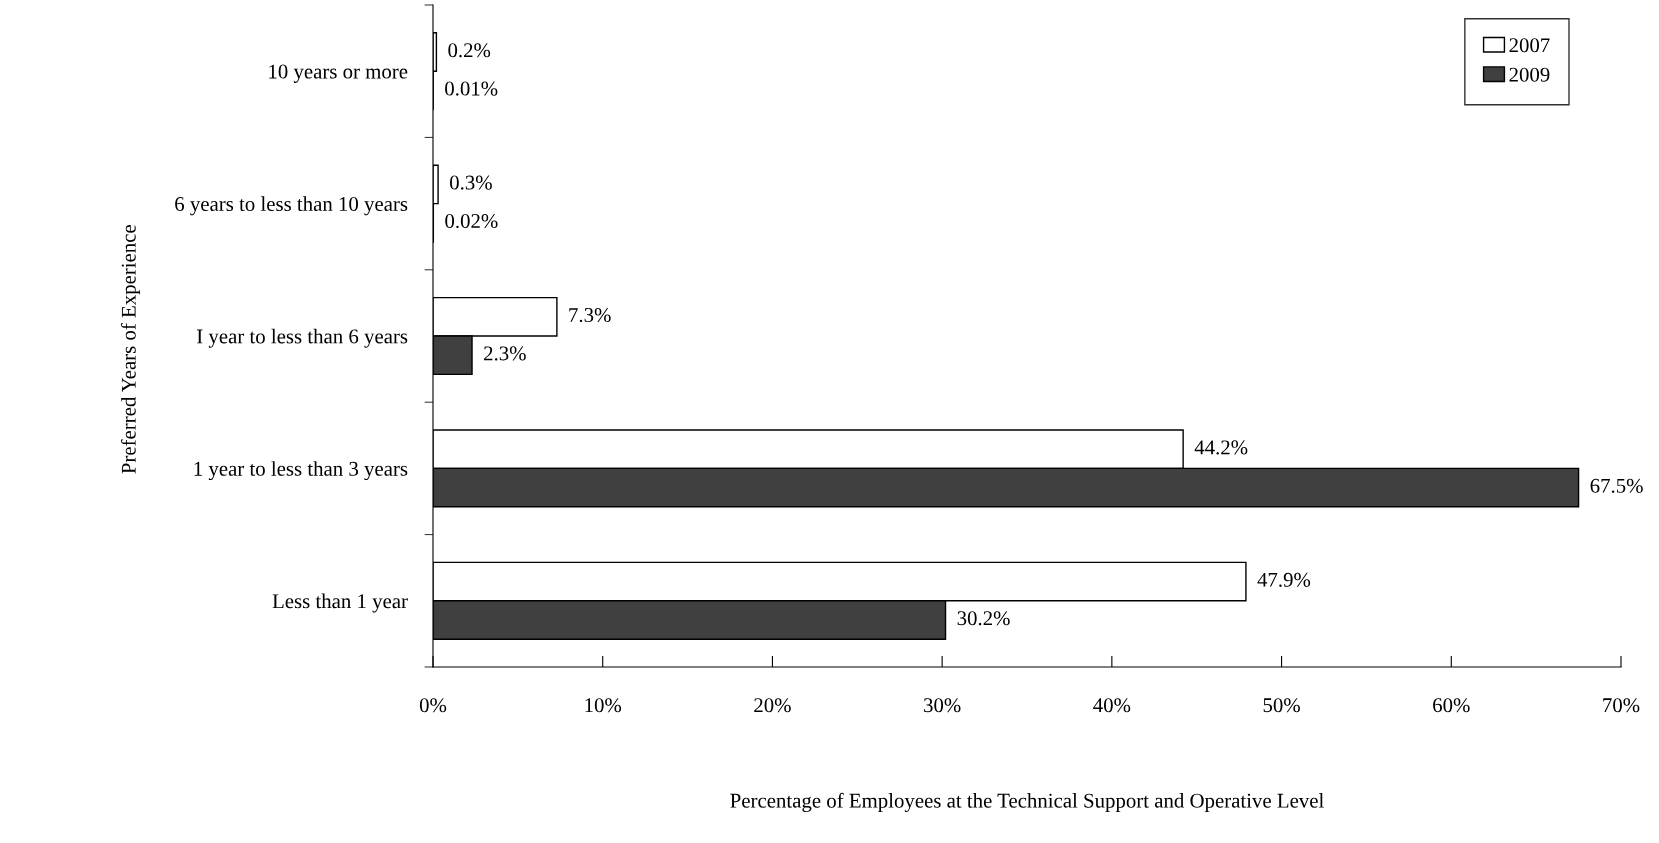 The height and width of the screenshot is (843, 1659). I want to click on data-label: 0.3%, so click(471, 182).